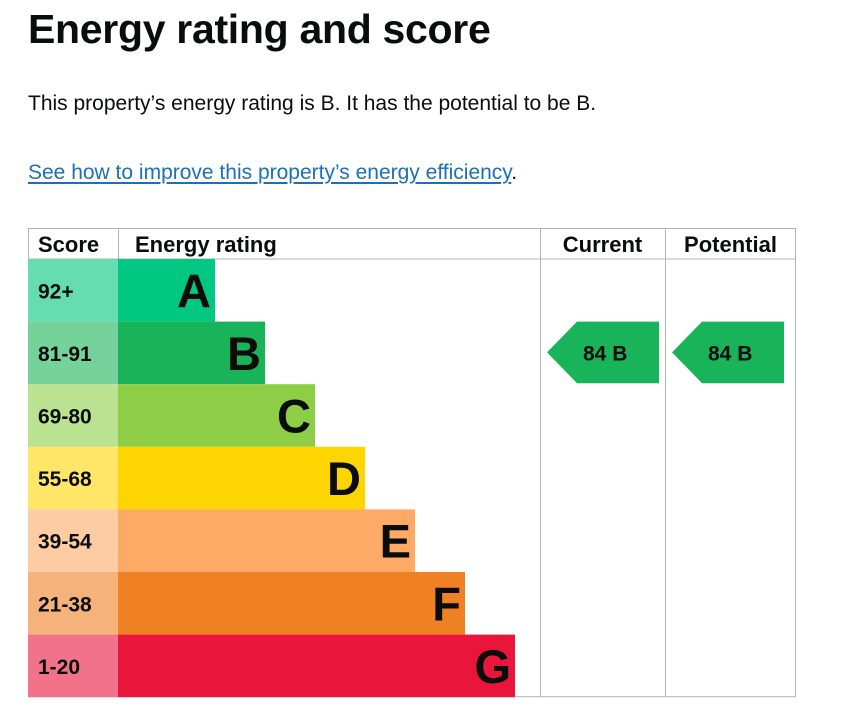 This screenshot has height=717, width=865. What do you see at coordinates (344, 478) in the screenshot?
I see `band-letter-d: D` at bounding box center [344, 478].